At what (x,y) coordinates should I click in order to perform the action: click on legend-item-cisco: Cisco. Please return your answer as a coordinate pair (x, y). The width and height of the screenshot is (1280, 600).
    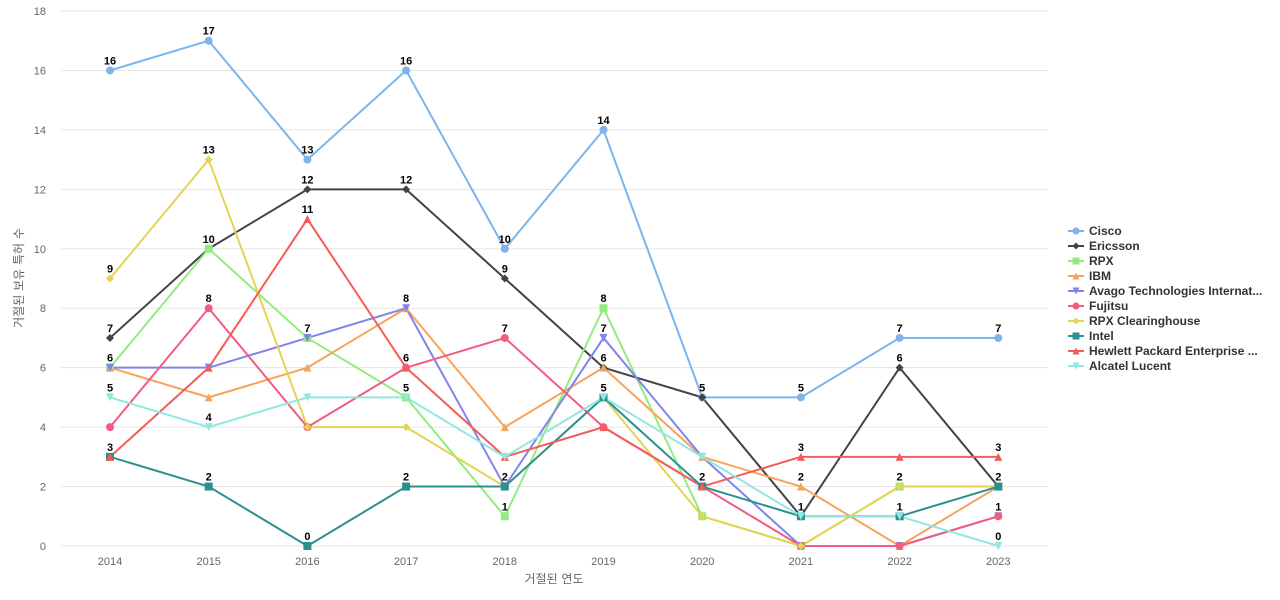
    Looking at the image, I should click on (1173, 230).